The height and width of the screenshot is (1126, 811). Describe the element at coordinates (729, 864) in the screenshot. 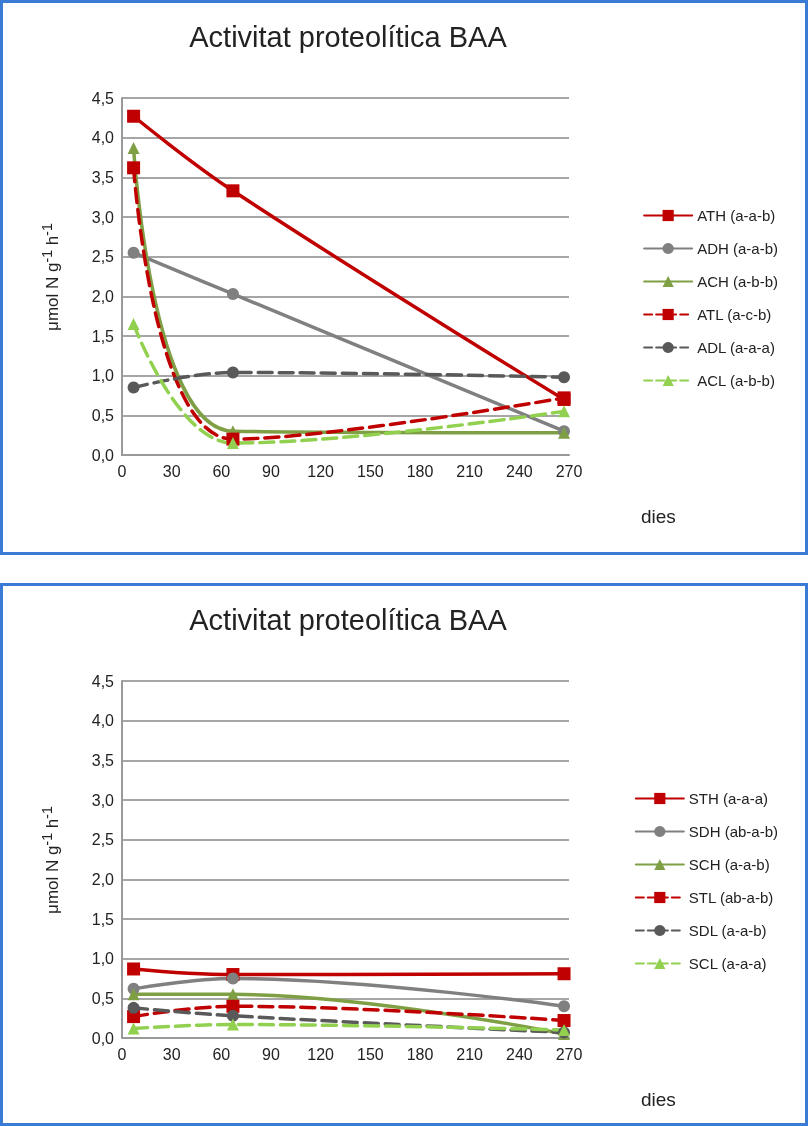

I see `legend-label: SCH (a-a-b)` at that location.